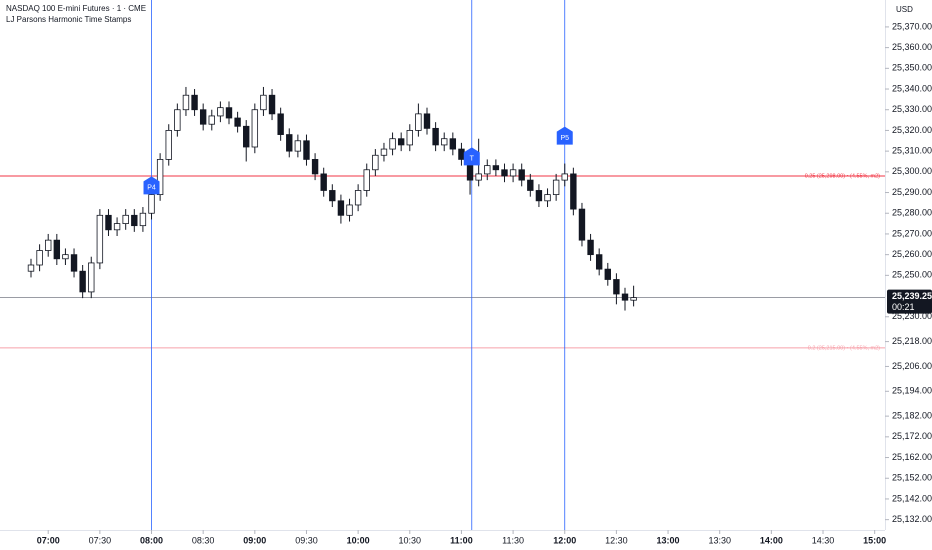 This screenshot has width=932, height=550. I want to click on x-tick-label: 08:00, so click(151, 540).